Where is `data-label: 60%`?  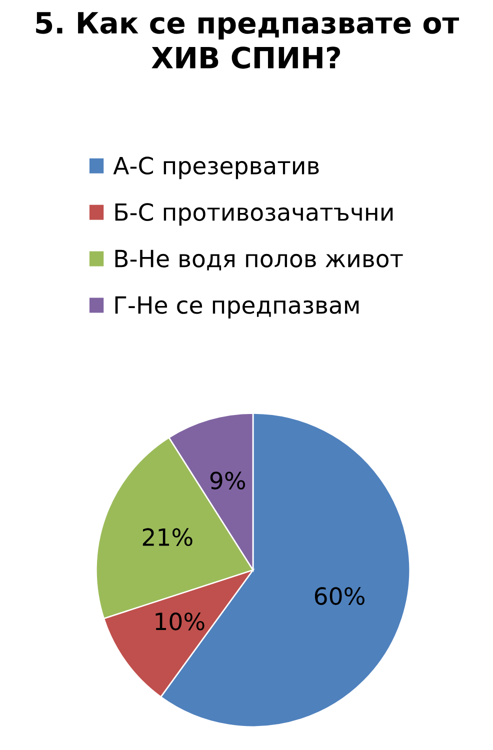 data-label: 60% is located at coordinates (339, 596).